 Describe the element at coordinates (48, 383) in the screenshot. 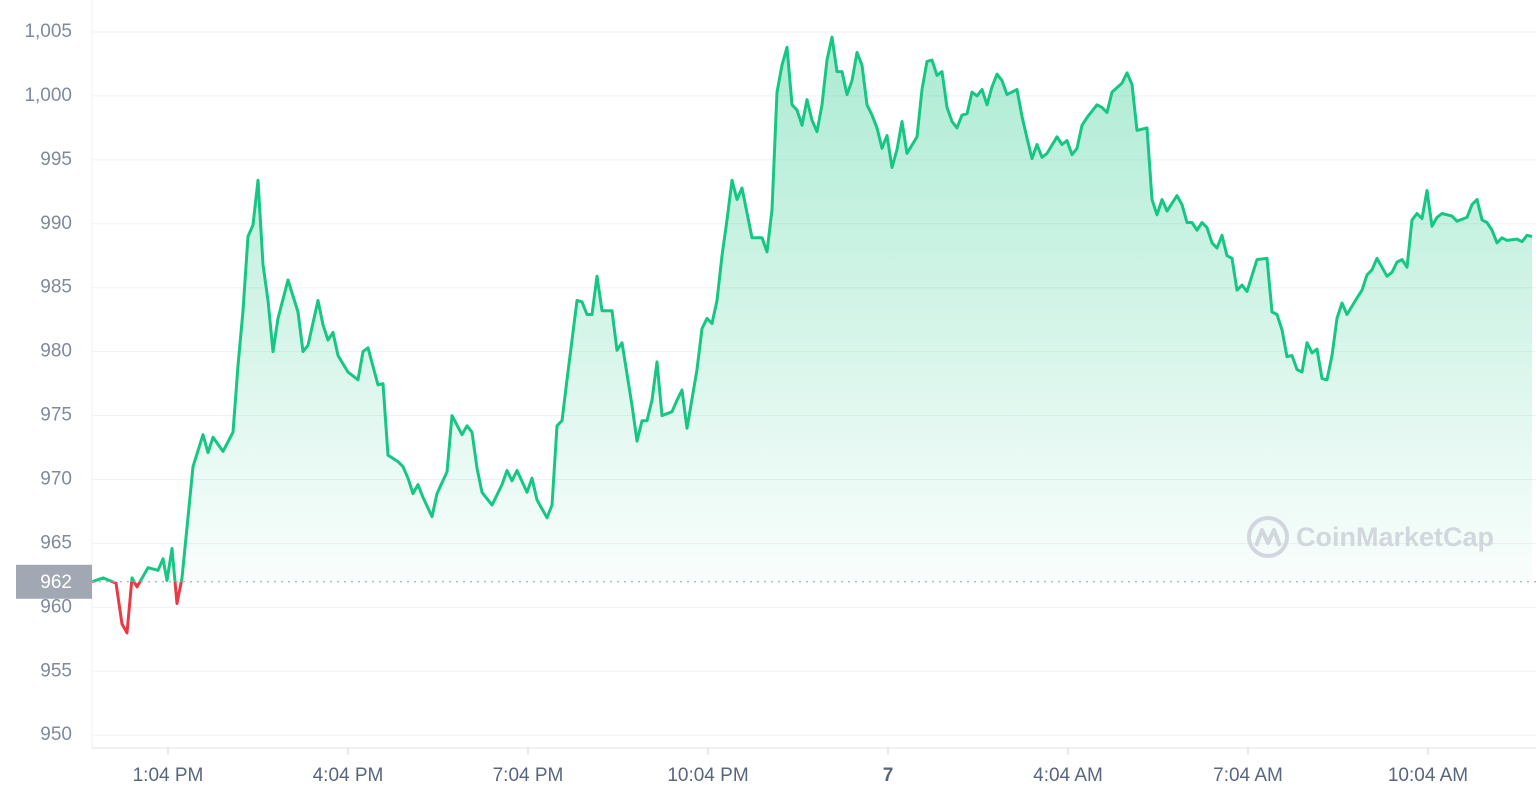

I see `y-axis: 950 955 960 965 970 975 980 985 990 995 1,000 1,005` at that location.